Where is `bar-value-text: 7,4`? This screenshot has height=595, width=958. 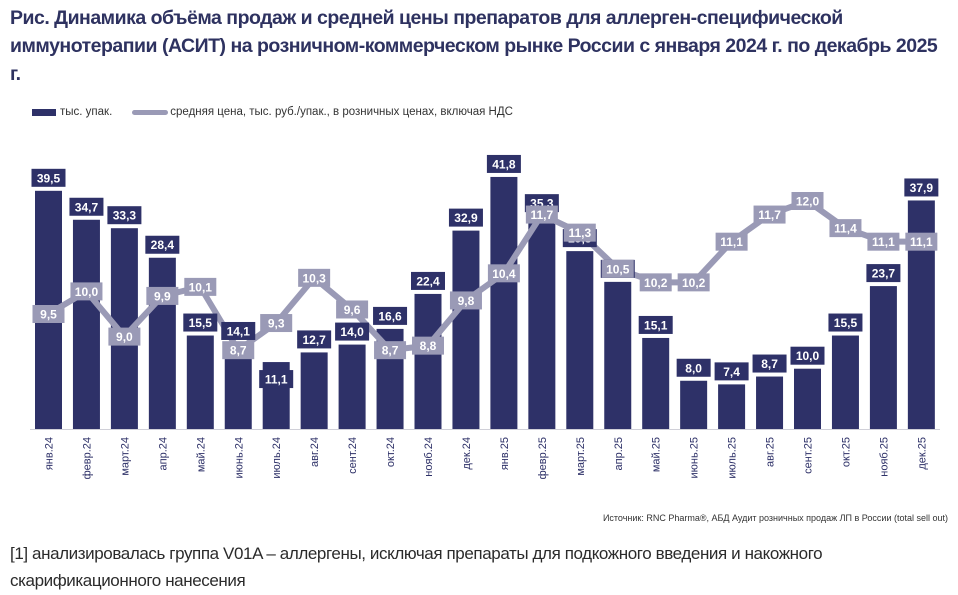 bar-value-text: 7,4 is located at coordinates (731, 372).